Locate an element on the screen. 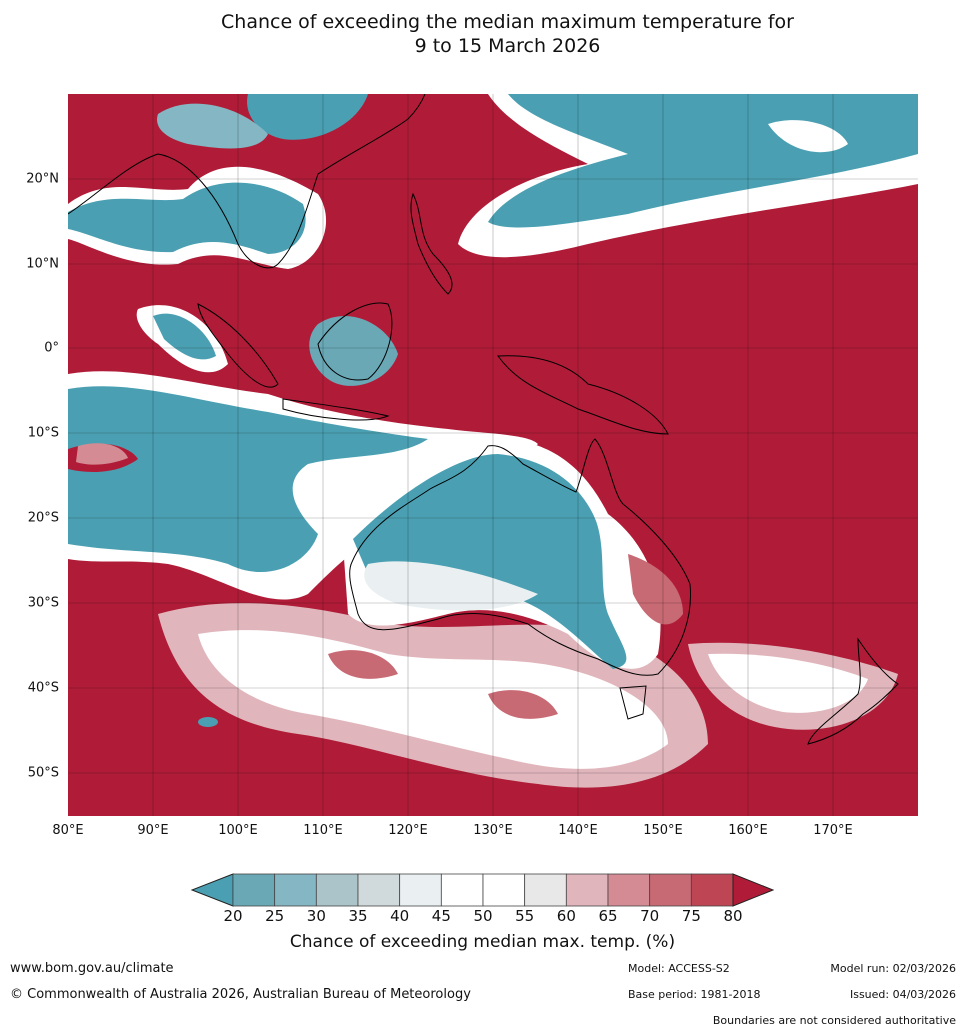  lon-label: 150°E is located at coordinates (663, 830).